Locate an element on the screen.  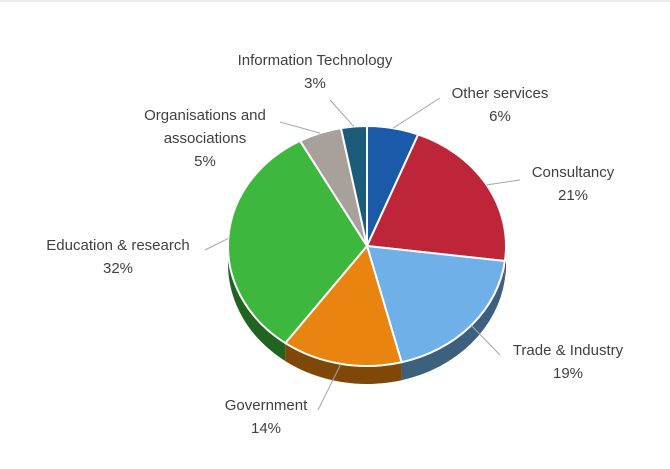
data-label: Trade & Industry 19% is located at coordinates (568, 362).